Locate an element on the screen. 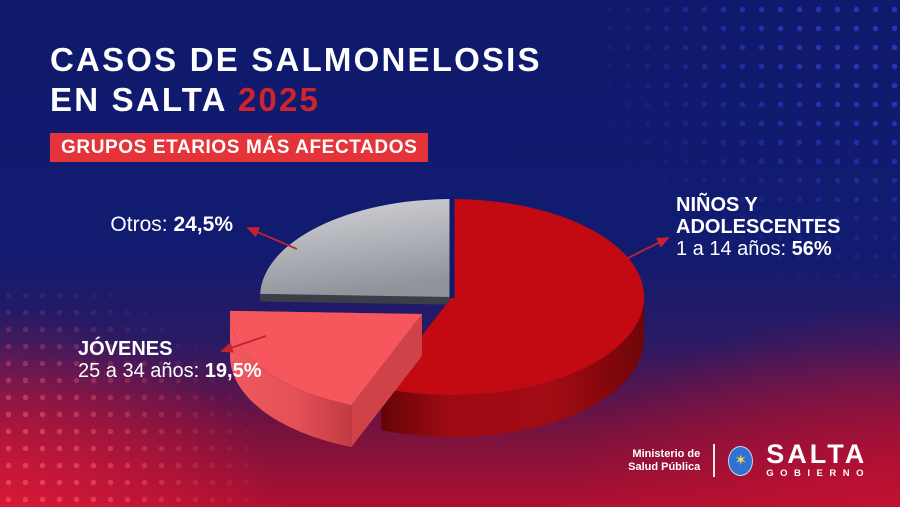  label-ninos-detail: 1 a 14 años: is located at coordinates (731, 249).